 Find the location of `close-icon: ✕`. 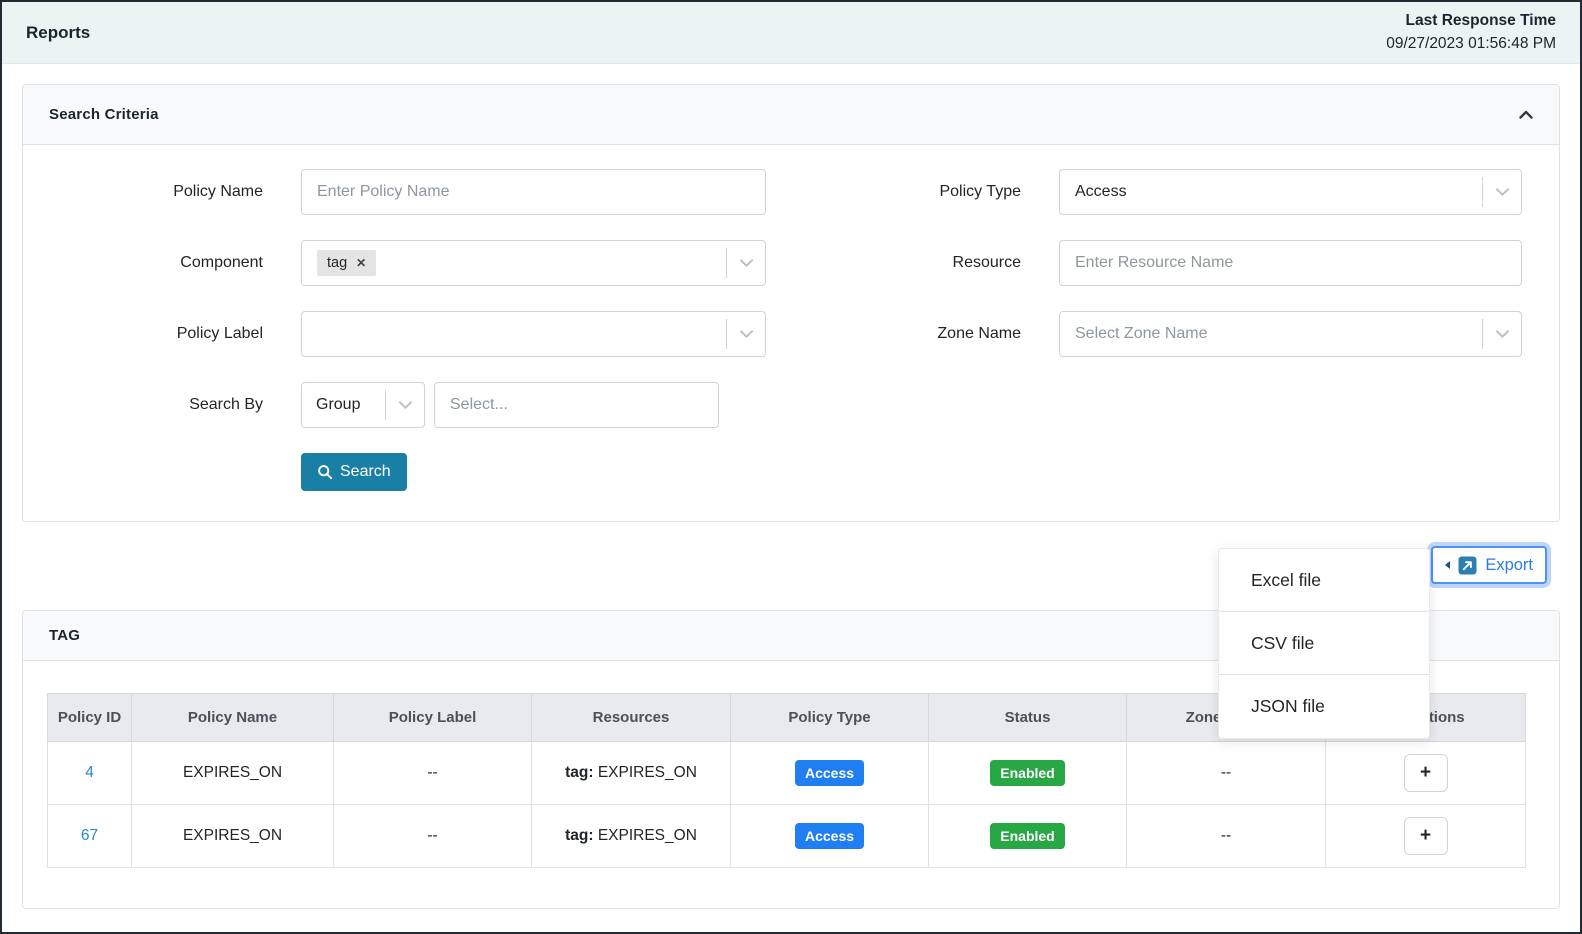

close-icon: ✕ is located at coordinates (361, 263).